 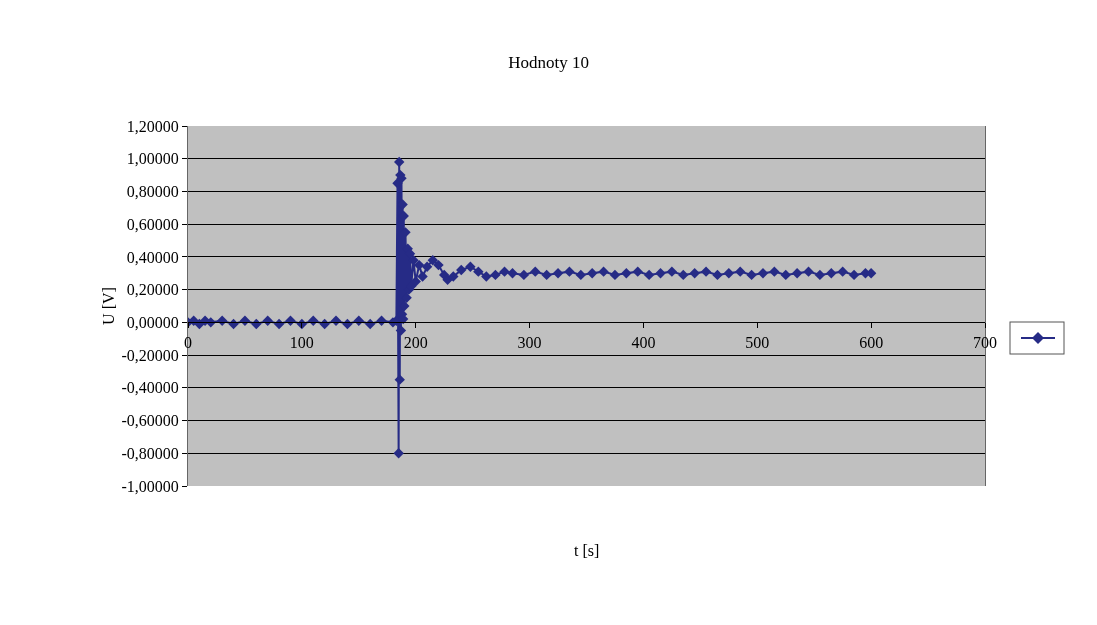 What do you see at coordinates (109, 306) in the screenshot?
I see `y-axis-title: U [V]` at bounding box center [109, 306].